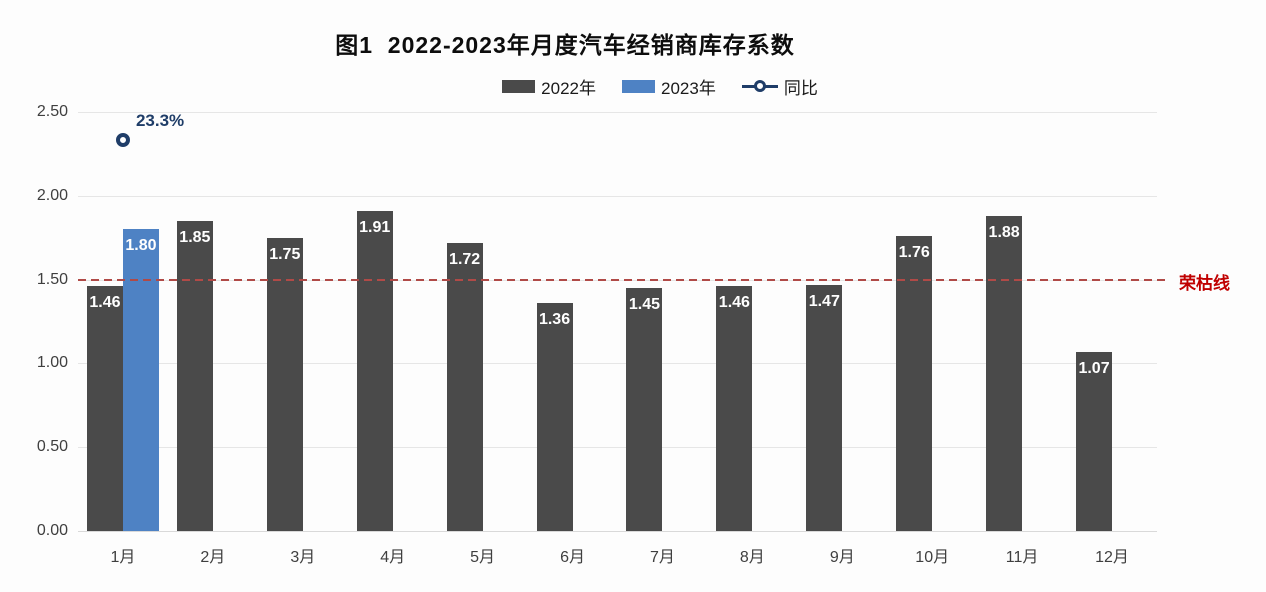 The width and height of the screenshot is (1266, 592). What do you see at coordinates (1204, 283) in the screenshot?
I see `boom-bust-line-label: 荣枯线` at bounding box center [1204, 283].